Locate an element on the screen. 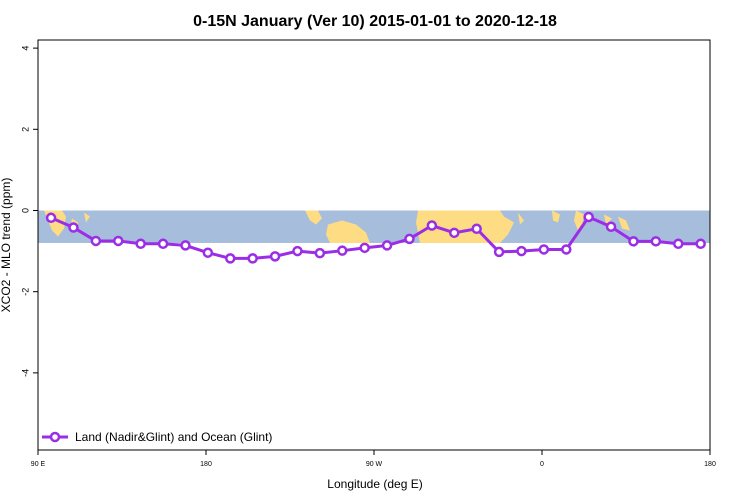 The width and height of the screenshot is (750, 500). y-tick-label: 0 is located at coordinates (25, 210).